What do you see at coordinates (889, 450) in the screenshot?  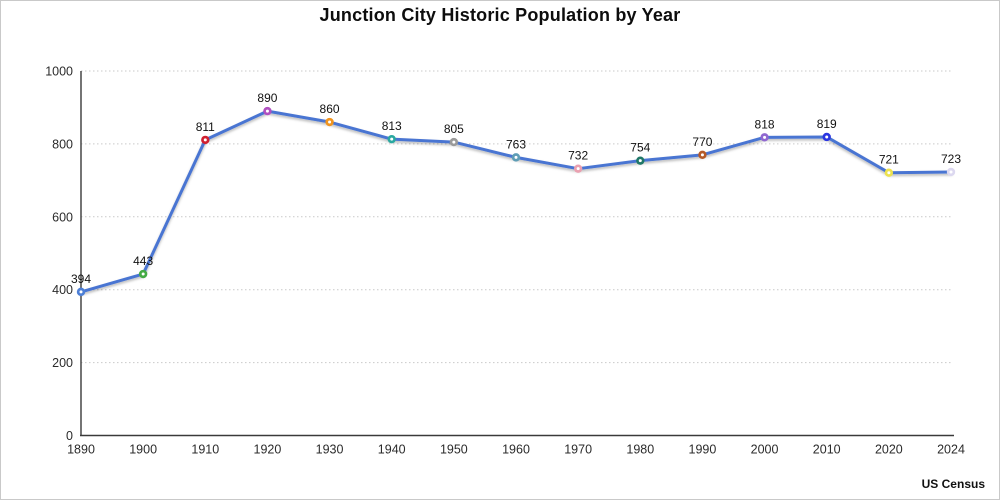 I see `x-tick-label: 2020` at bounding box center [889, 450].